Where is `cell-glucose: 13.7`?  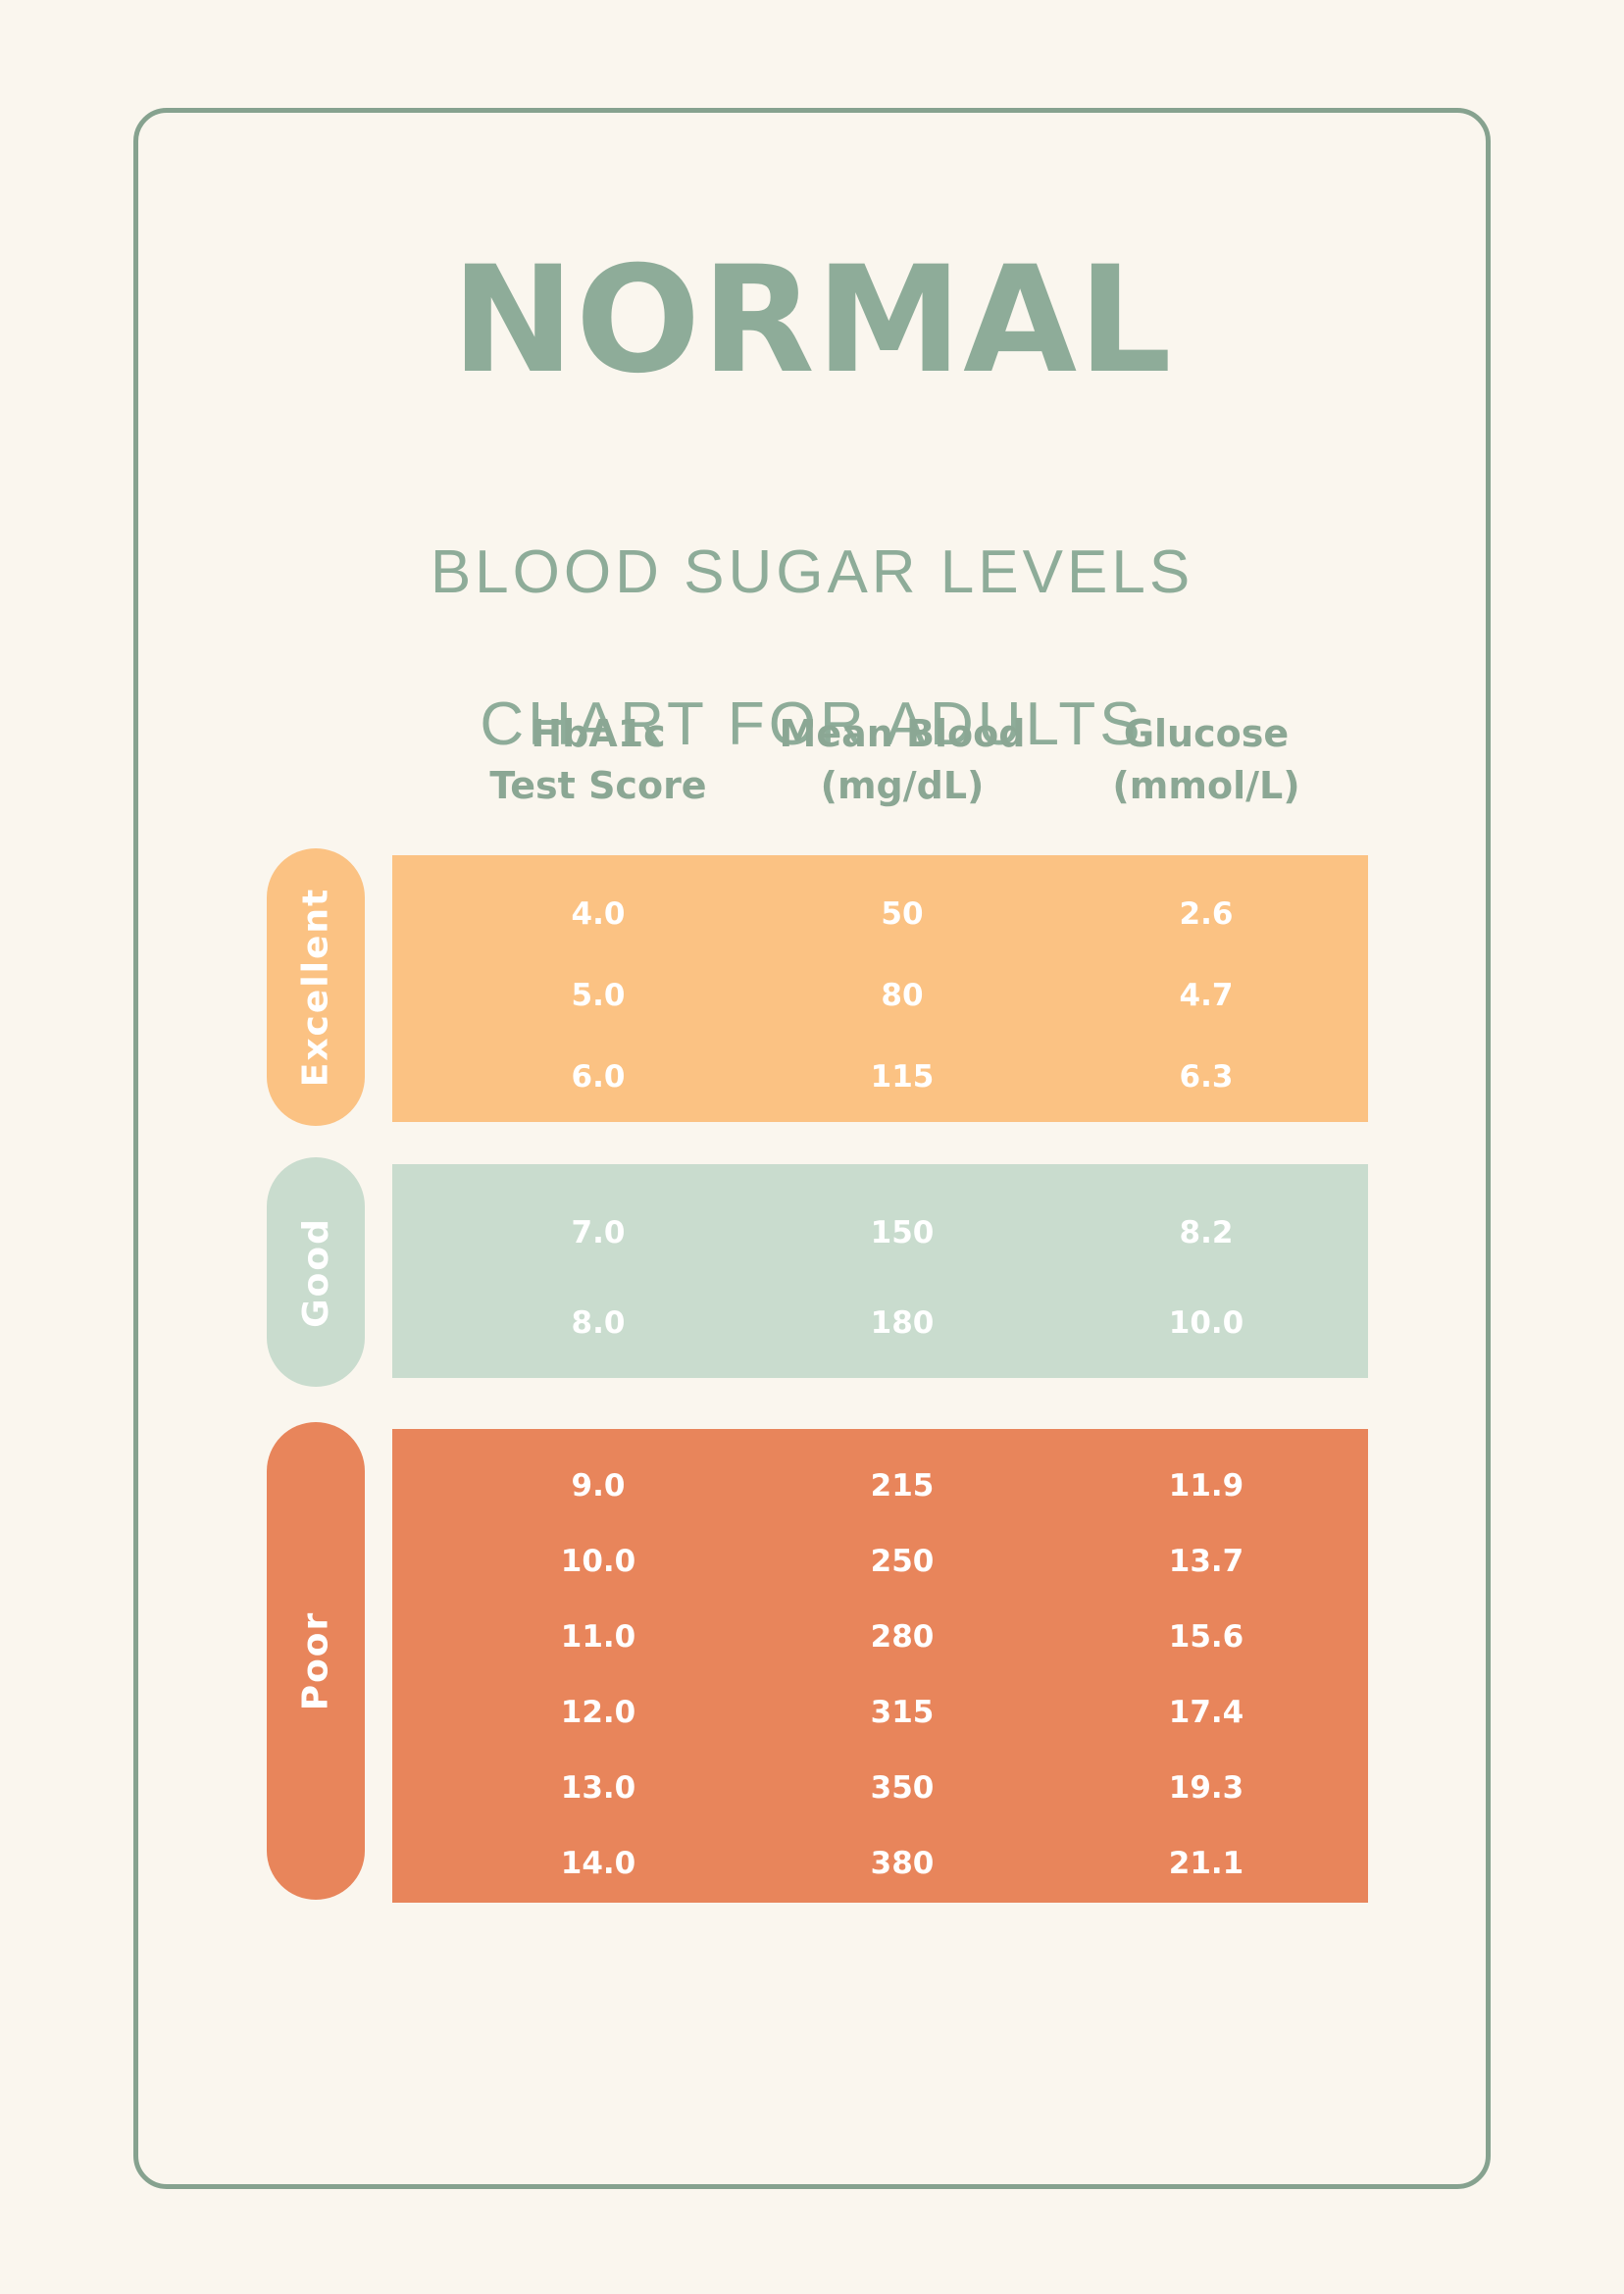 cell-glucose: 13.7 is located at coordinates (1206, 1561).